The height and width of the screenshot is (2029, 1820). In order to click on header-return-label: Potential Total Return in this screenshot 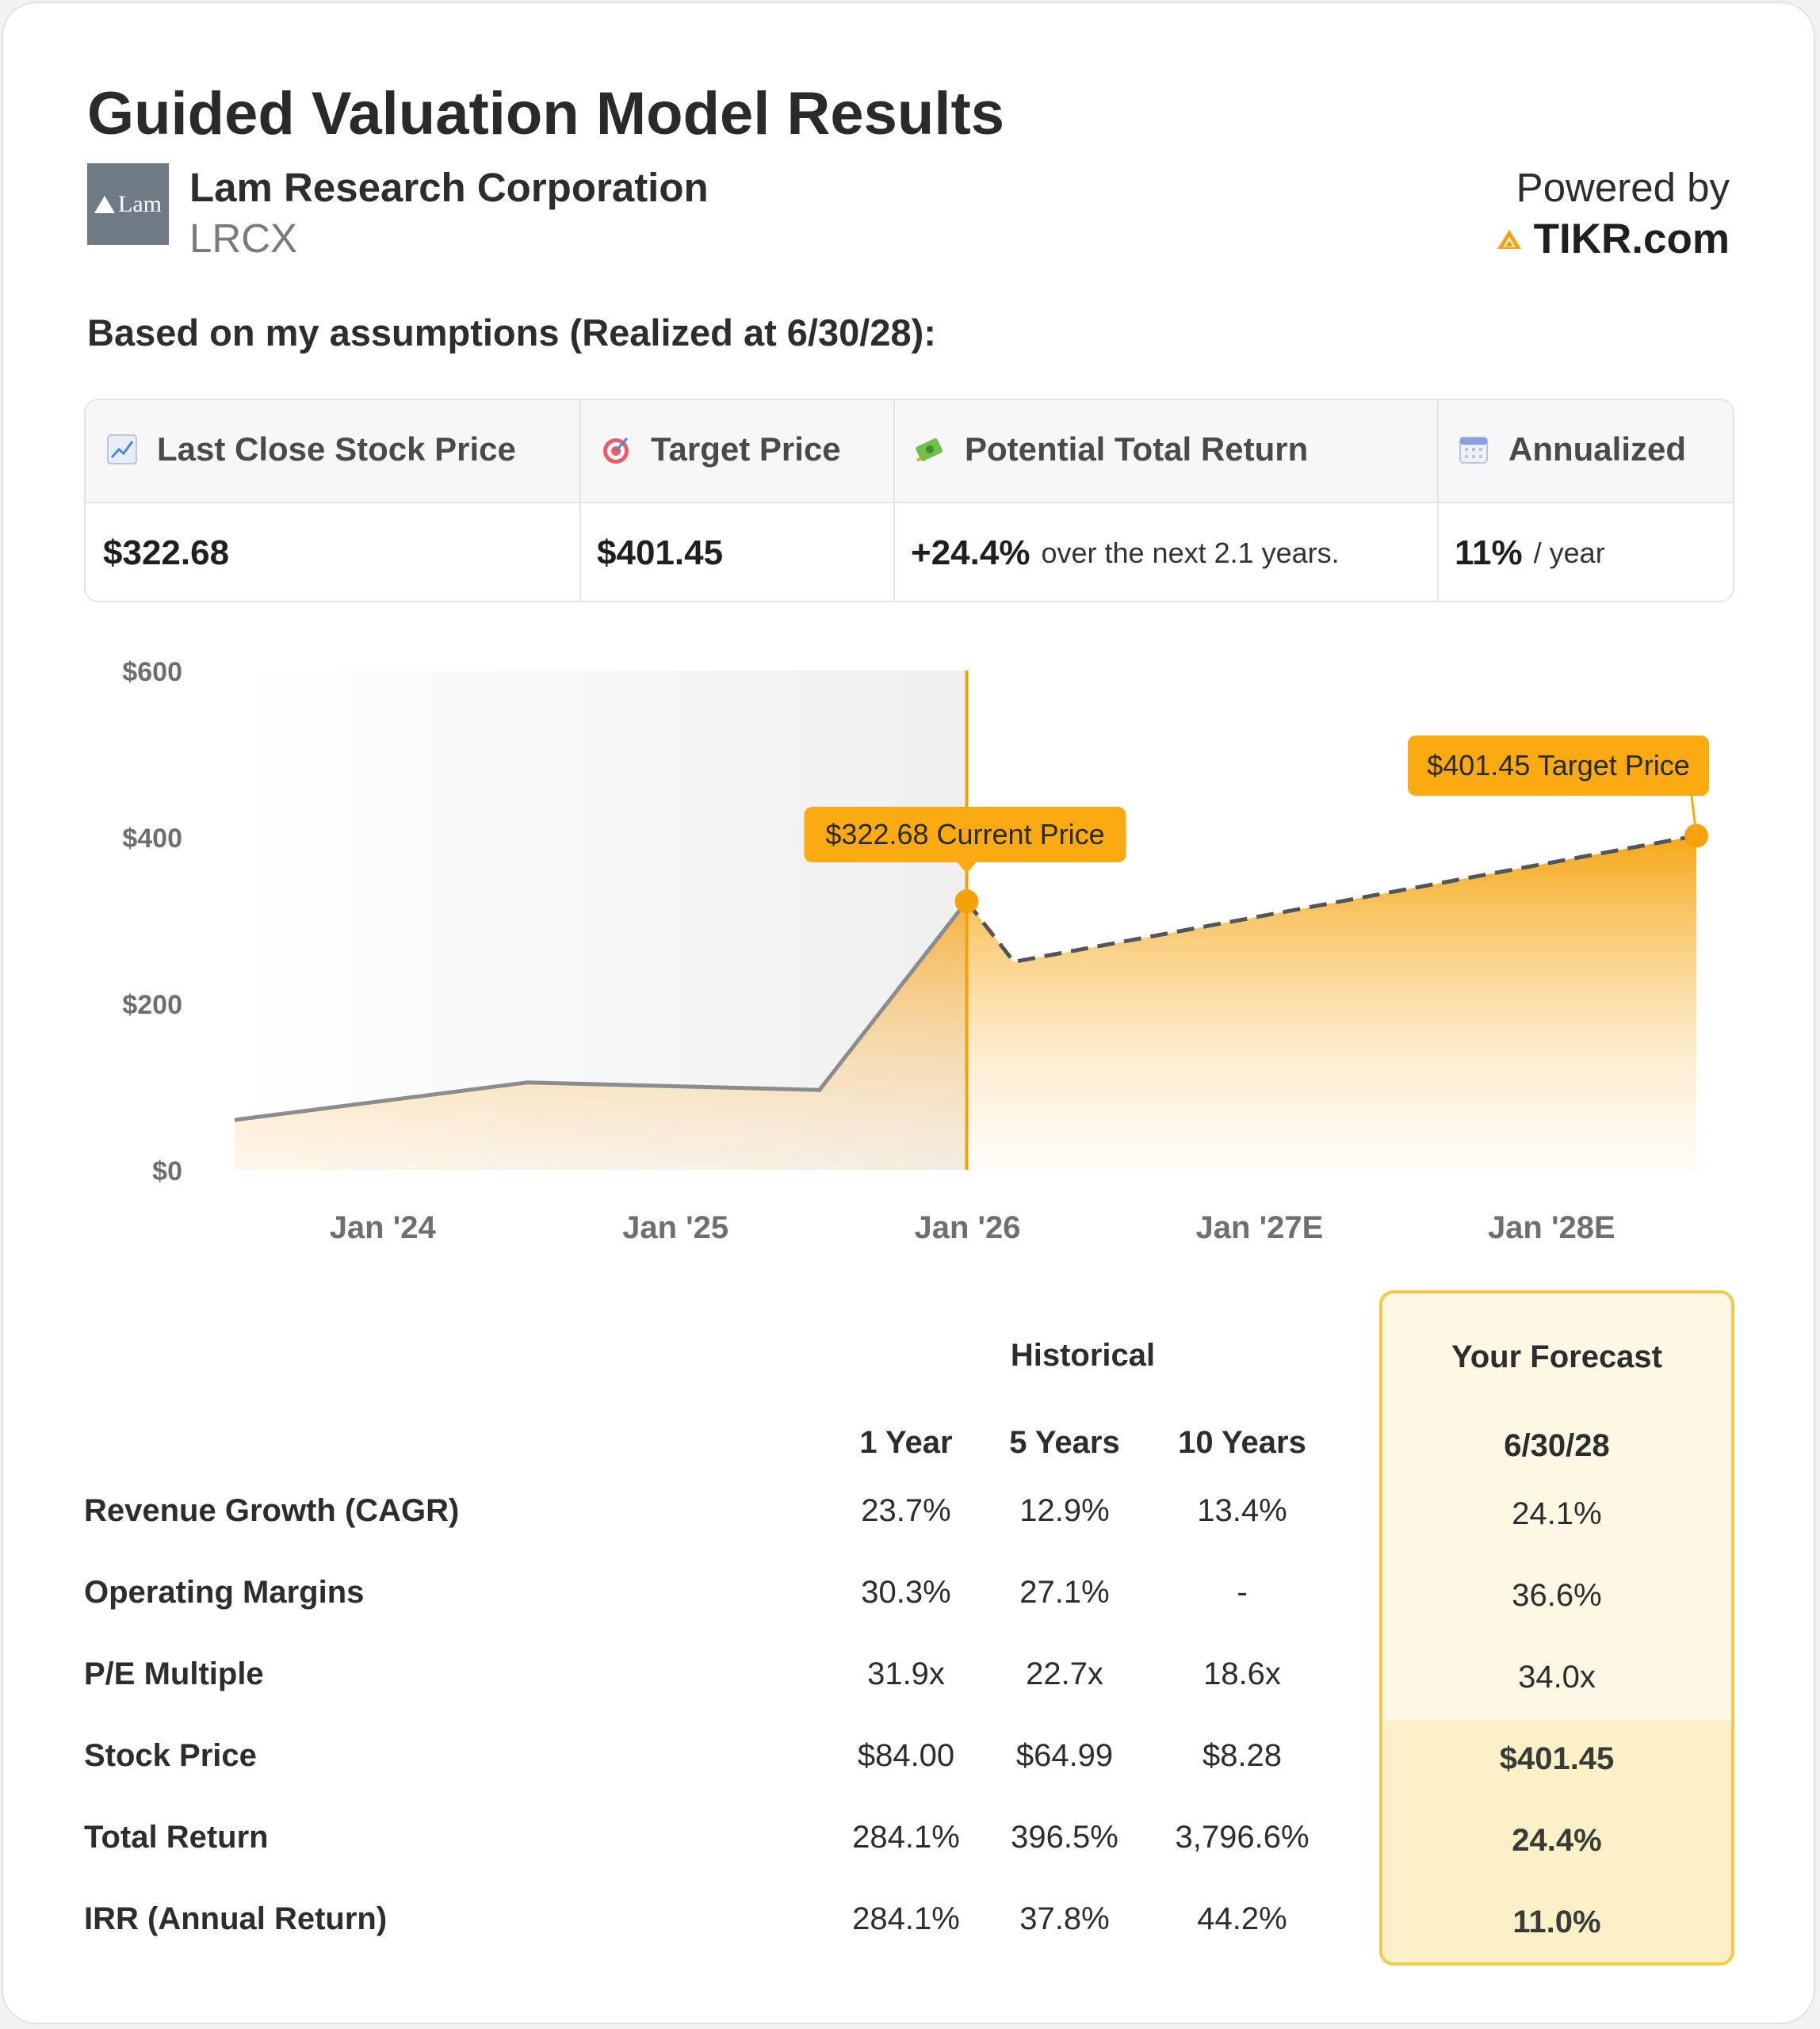, I will do `click(1137, 449)`.